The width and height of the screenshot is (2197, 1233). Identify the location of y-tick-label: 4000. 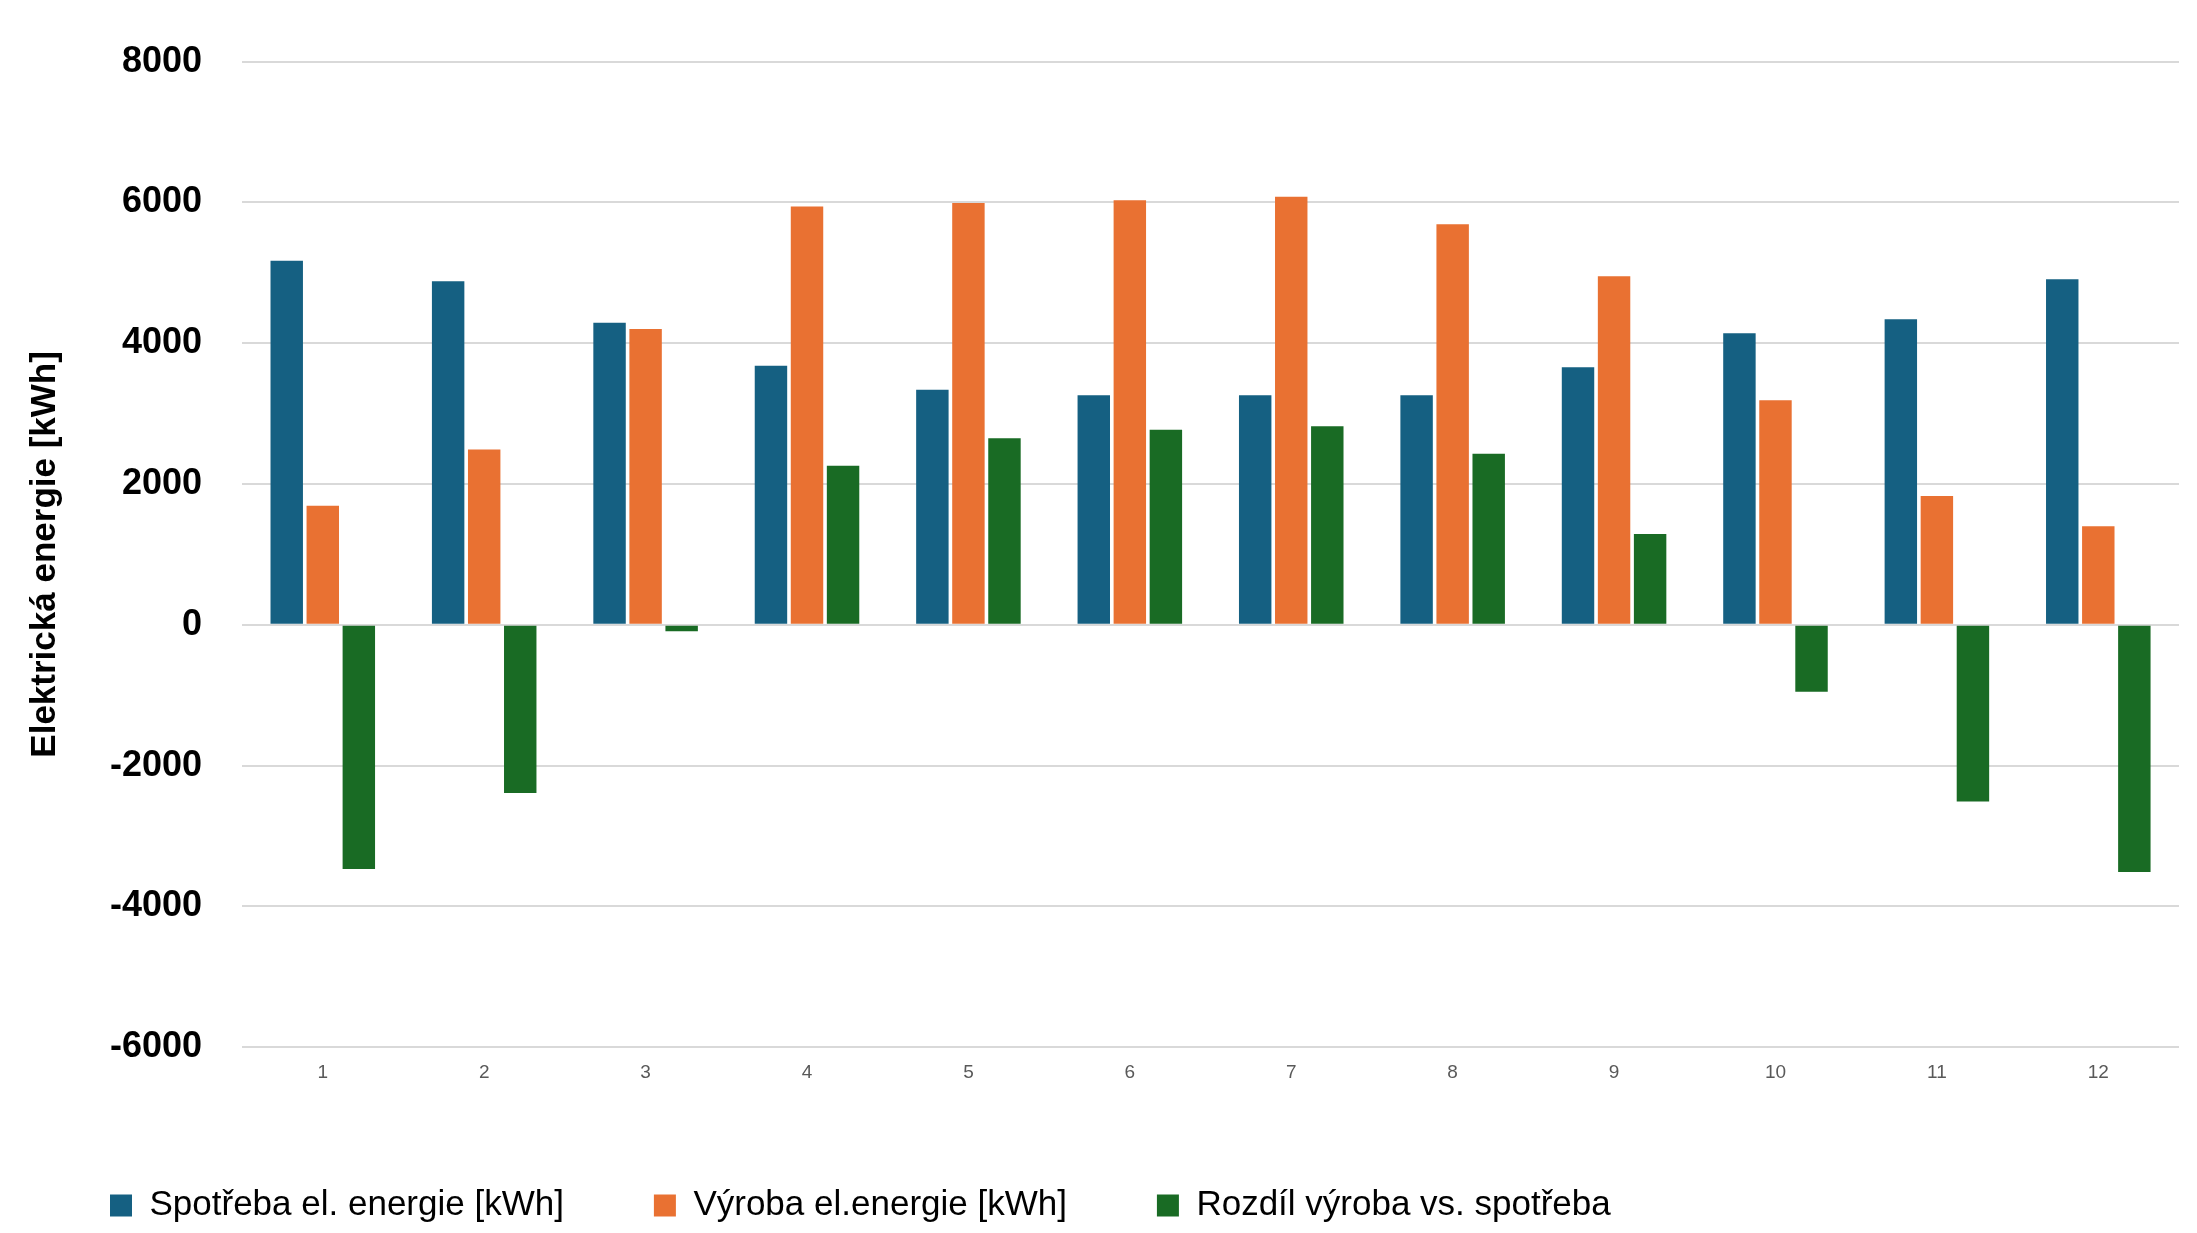
(162, 341).